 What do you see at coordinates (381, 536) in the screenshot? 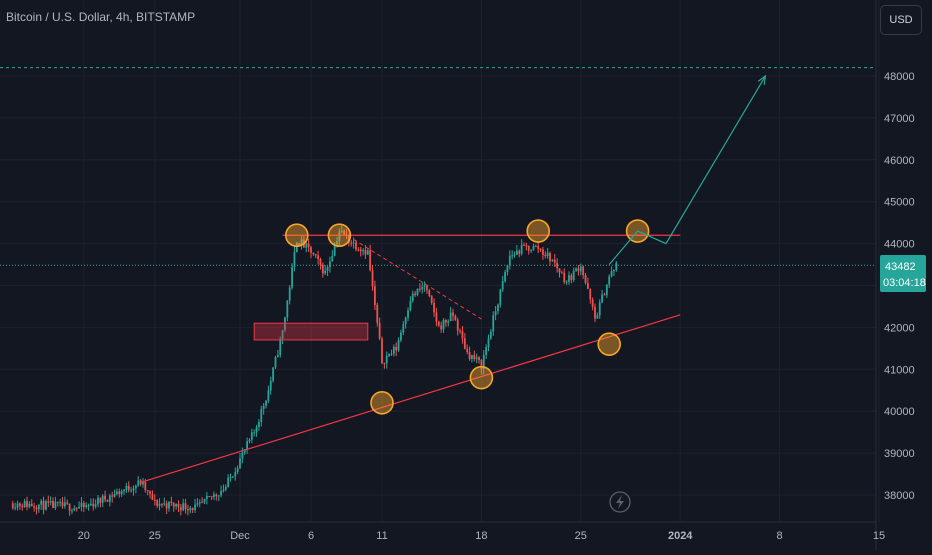
I see `time-tick-label: 11` at bounding box center [381, 536].